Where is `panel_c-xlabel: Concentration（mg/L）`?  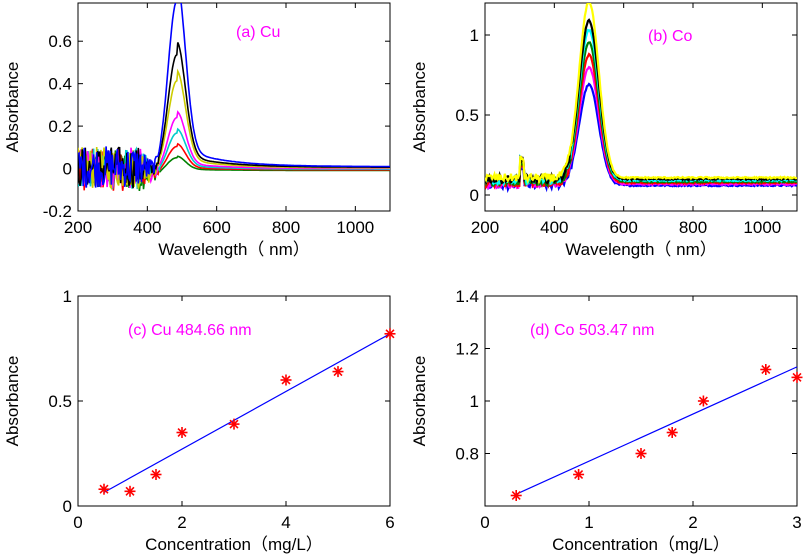
panel_c-xlabel: Concentration（mg/L） is located at coordinates (234, 544).